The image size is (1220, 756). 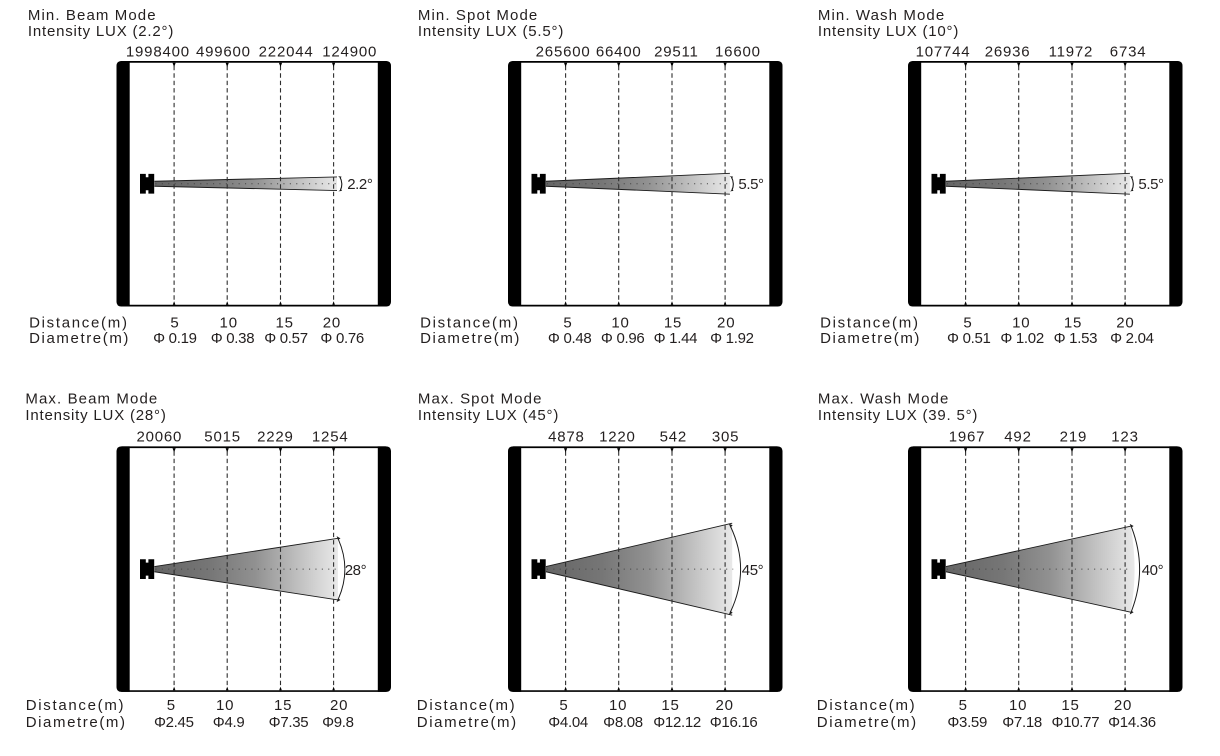 I want to click on svg-text: Φ 1.02, so click(x=1022, y=338).